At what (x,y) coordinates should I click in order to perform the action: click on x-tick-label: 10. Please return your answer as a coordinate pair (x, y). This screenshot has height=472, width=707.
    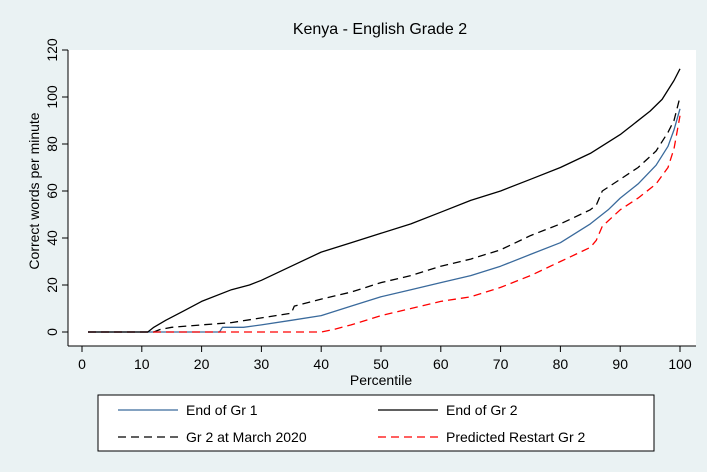
    Looking at the image, I should click on (142, 364).